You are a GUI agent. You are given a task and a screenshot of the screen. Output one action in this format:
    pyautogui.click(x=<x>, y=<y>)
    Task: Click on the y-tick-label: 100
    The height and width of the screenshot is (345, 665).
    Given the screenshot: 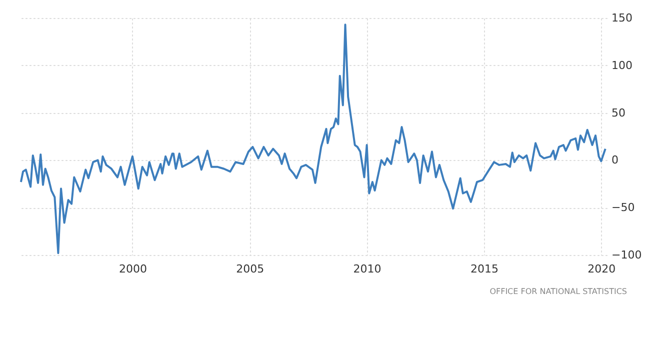 What is the action you would take?
    pyautogui.click(x=622, y=65)
    